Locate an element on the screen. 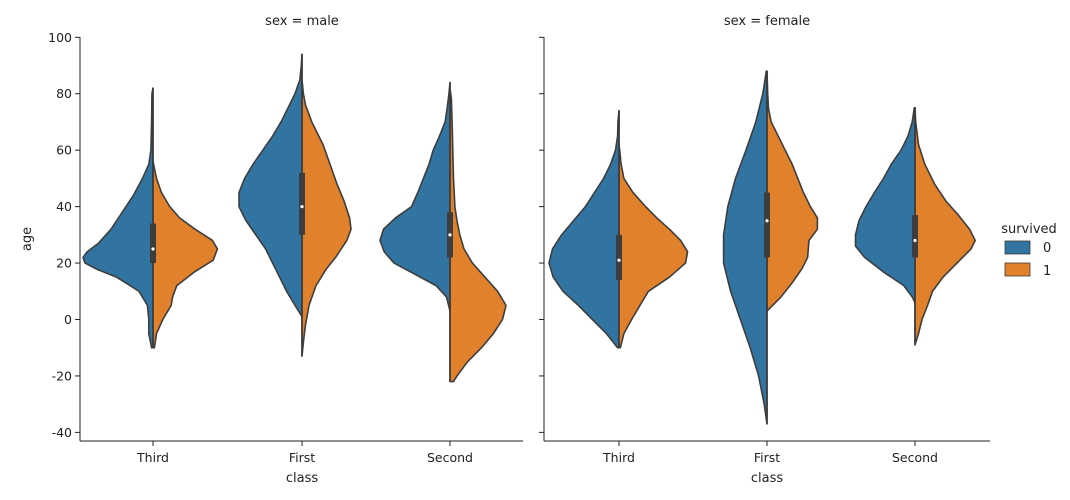  y-ticks: -40 -20 0 20 40 60 80 100 is located at coordinates (64, 235).